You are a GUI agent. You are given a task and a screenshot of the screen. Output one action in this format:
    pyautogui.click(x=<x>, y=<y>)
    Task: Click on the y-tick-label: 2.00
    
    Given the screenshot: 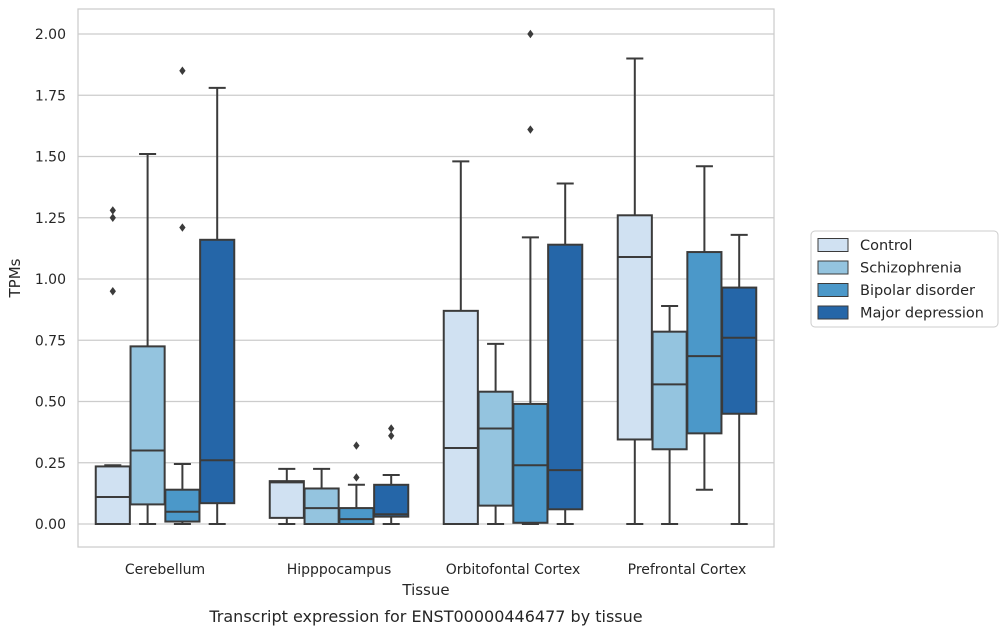 What is the action you would take?
    pyautogui.click(x=50, y=35)
    